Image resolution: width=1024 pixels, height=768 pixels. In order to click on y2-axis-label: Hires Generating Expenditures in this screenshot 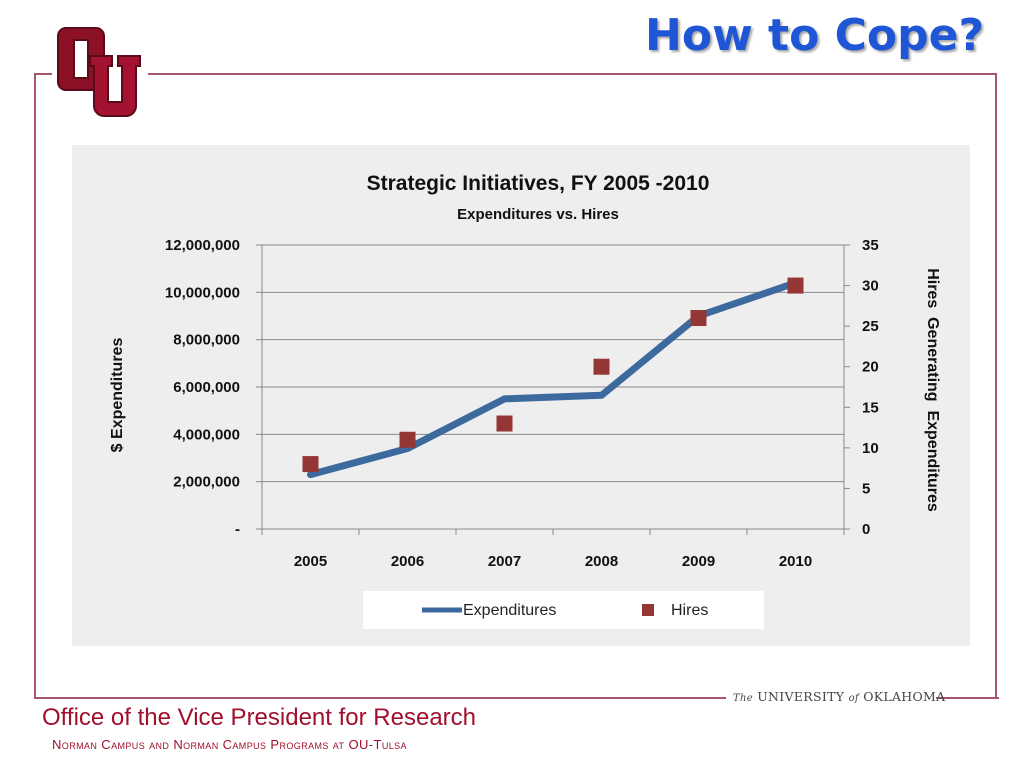, I will do `click(932, 390)`.